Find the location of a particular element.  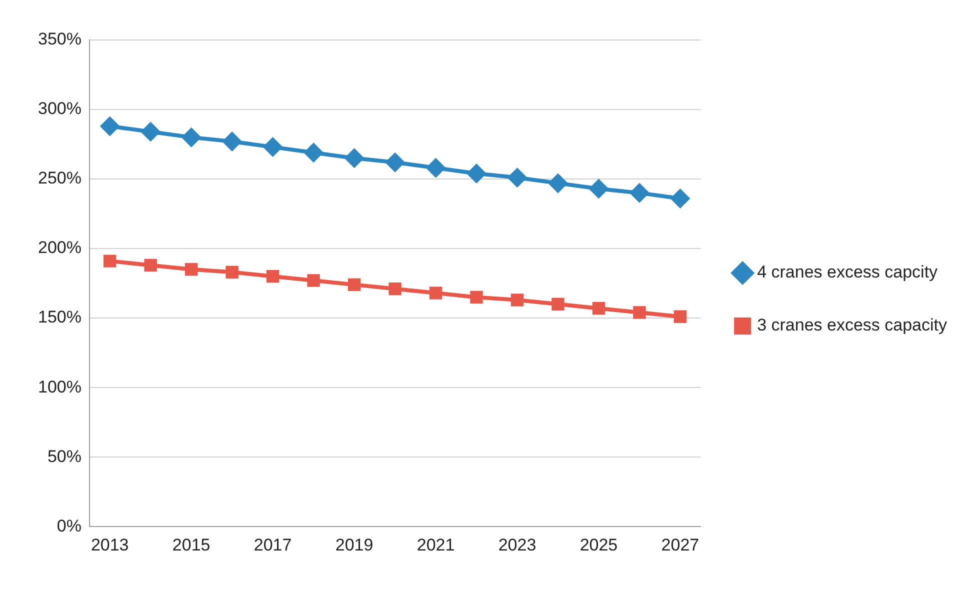

x-tick-label: 2023 is located at coordinates (517, 544).